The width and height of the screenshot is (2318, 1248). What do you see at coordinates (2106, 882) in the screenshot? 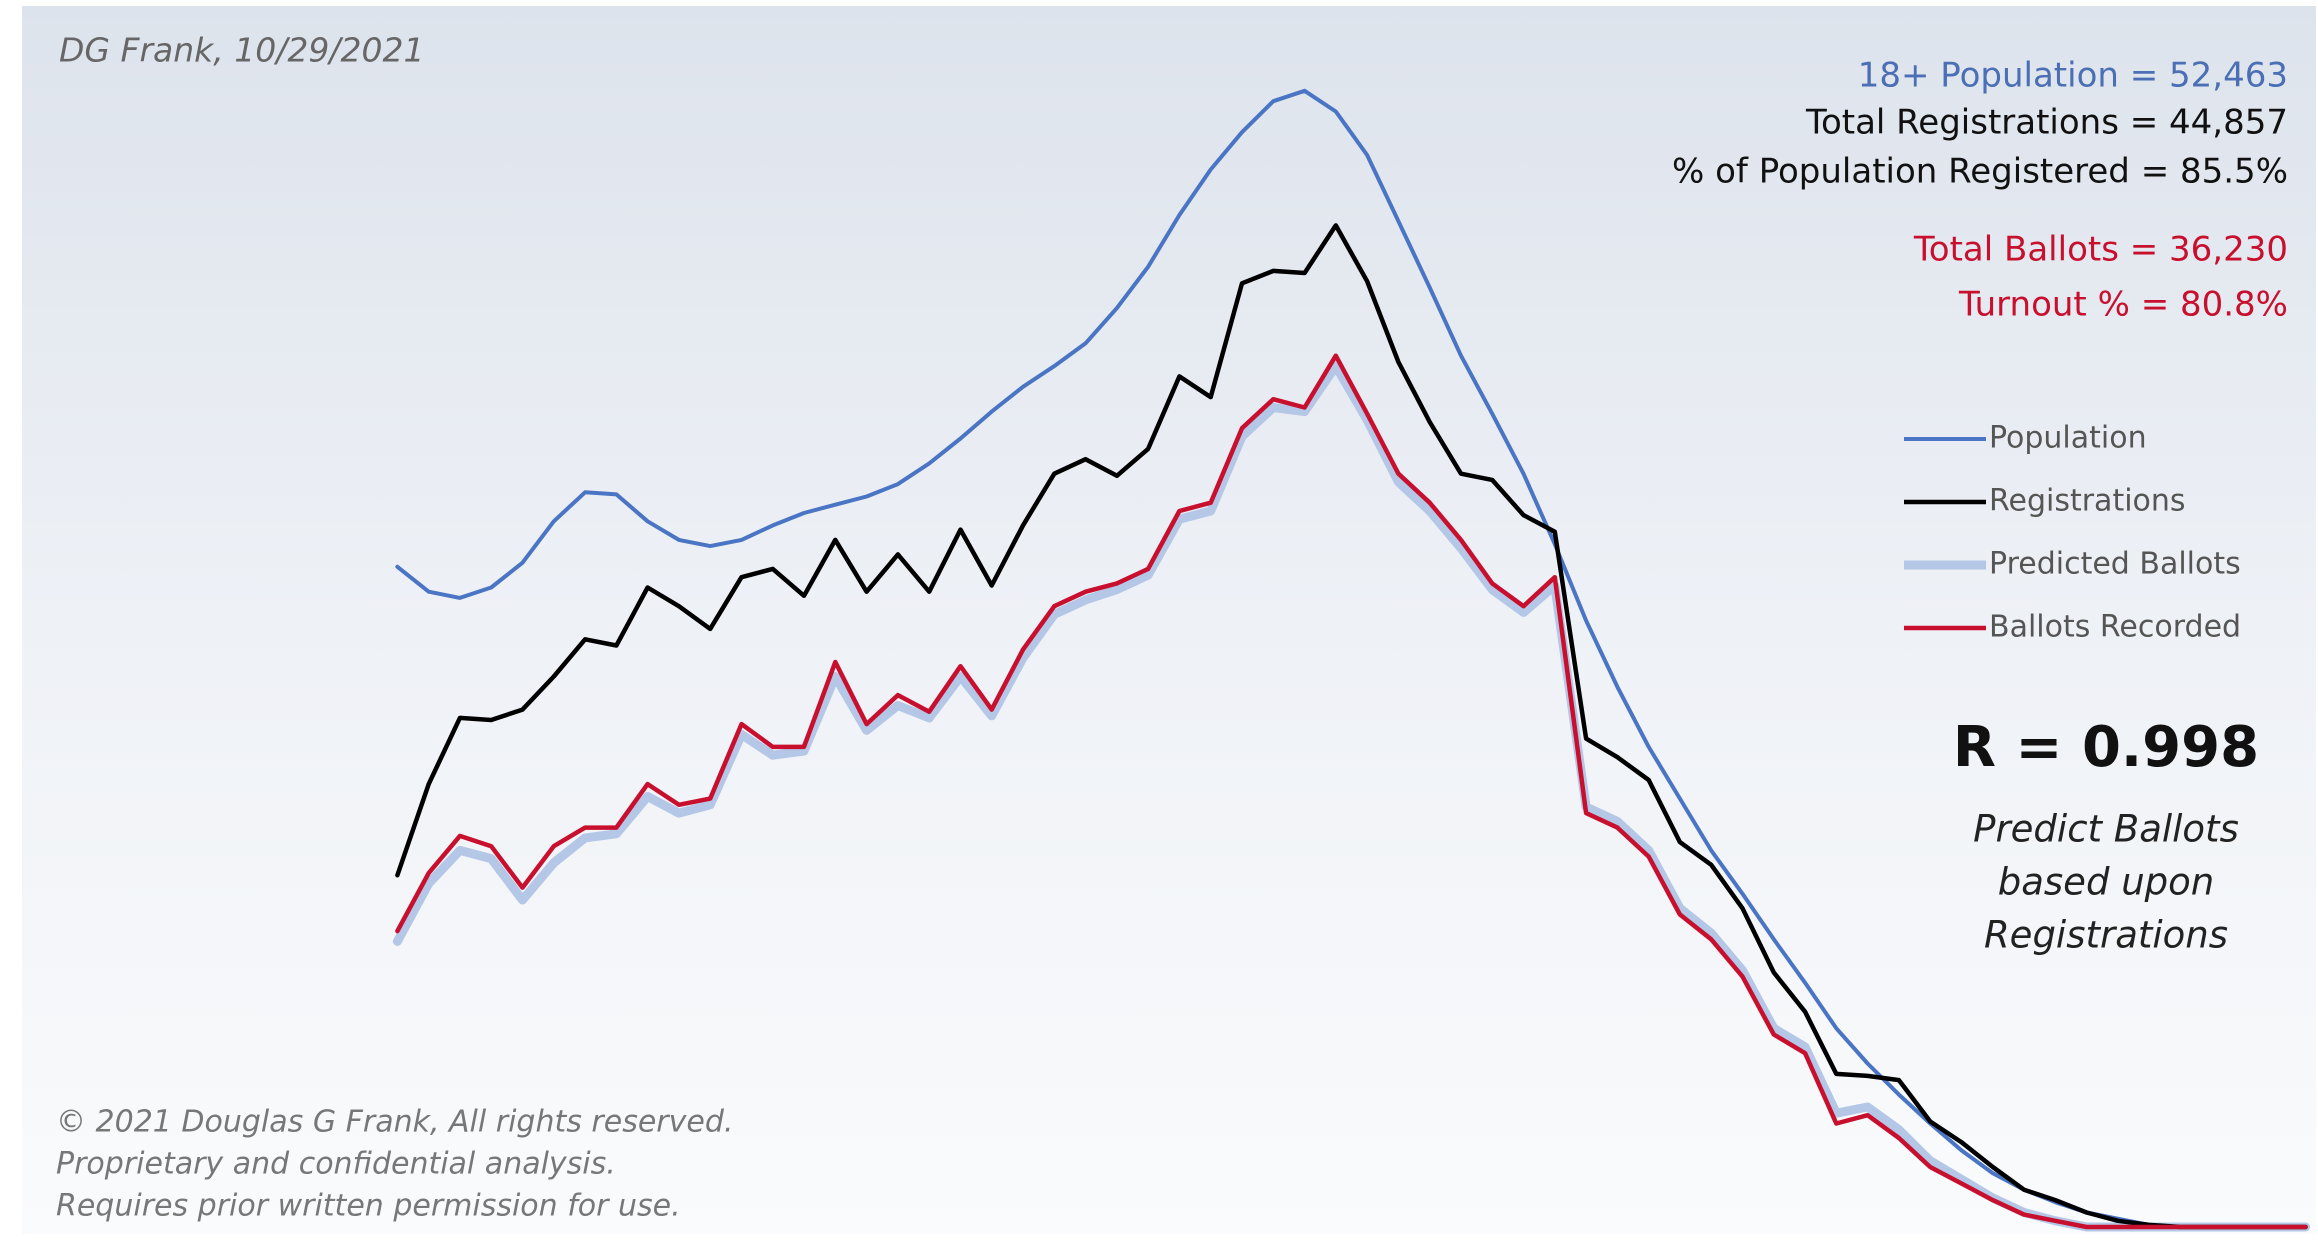
I see `note-text: based upon` at bounding box center [2106, 882].